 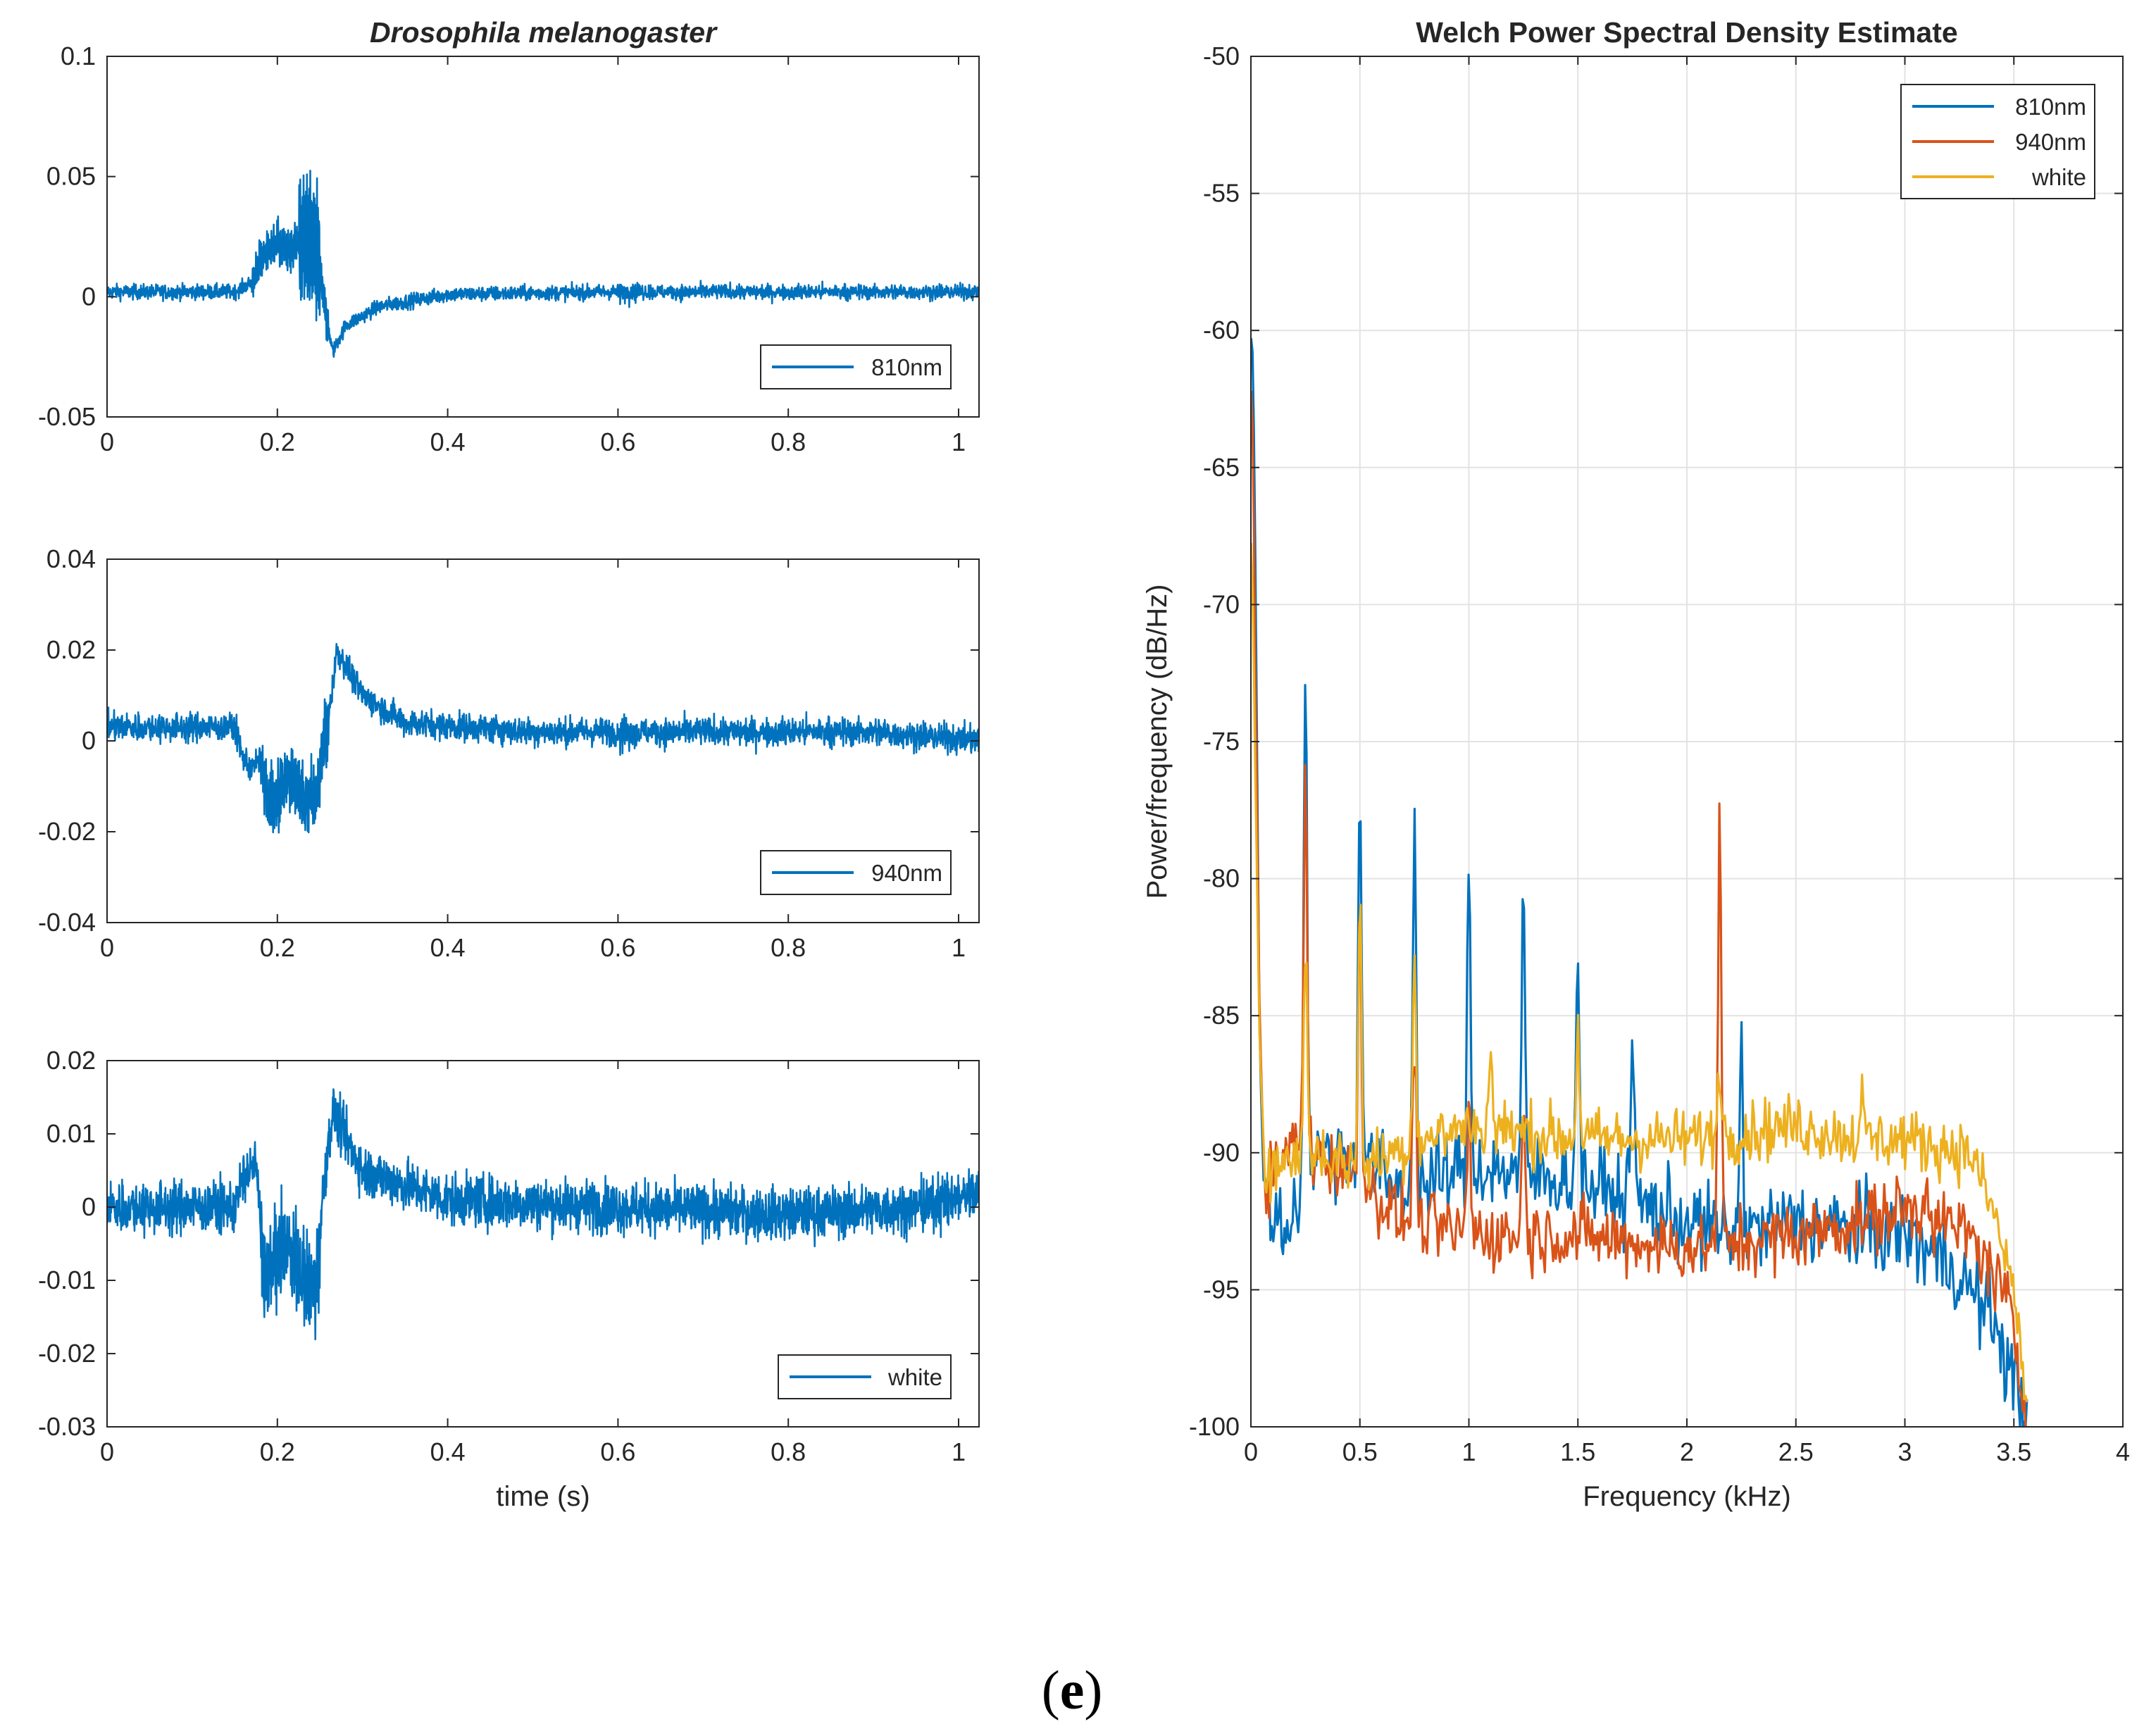 What do you see at coordinates (1904, 1451) in the screenshot?
I see `x-tick-label: 3` at bounding box center [1904, 1451].